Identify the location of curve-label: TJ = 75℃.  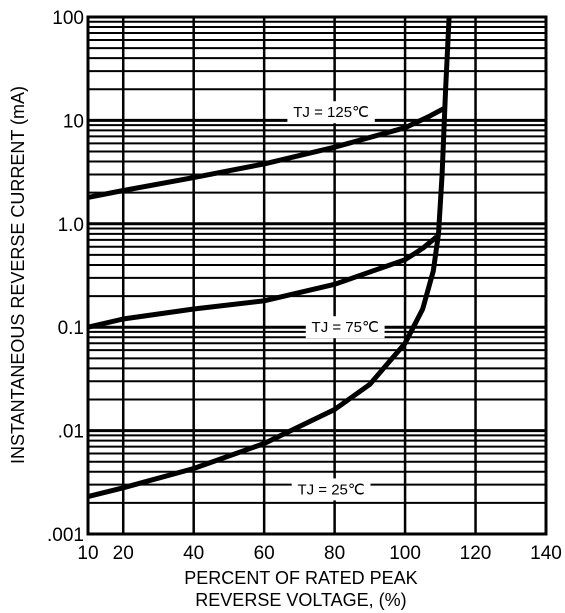
(345, 327).